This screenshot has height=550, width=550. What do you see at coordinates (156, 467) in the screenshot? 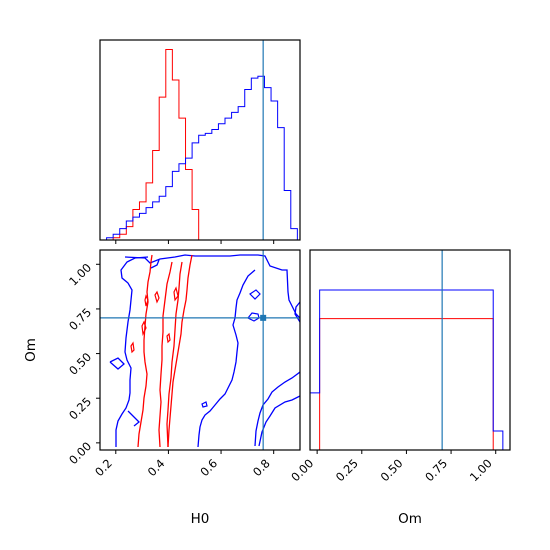
I see `contour-x-tick-label-1: 0.4` at bounding box center [156, 467].